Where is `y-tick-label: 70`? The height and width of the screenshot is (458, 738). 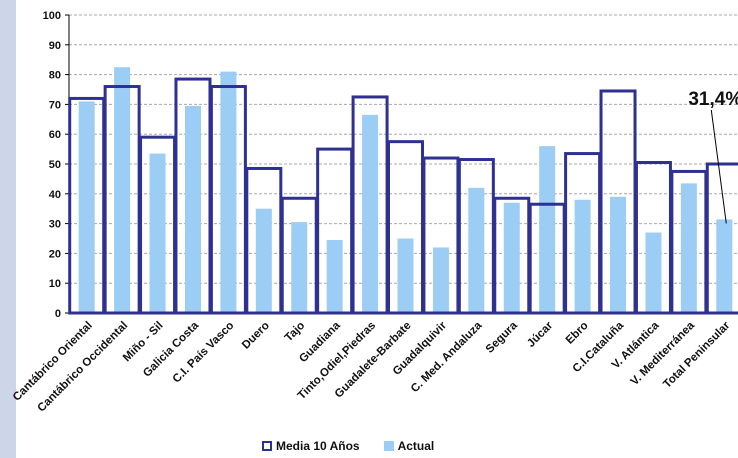 y-tick-label: 70 is located at coordinates (55, 105).